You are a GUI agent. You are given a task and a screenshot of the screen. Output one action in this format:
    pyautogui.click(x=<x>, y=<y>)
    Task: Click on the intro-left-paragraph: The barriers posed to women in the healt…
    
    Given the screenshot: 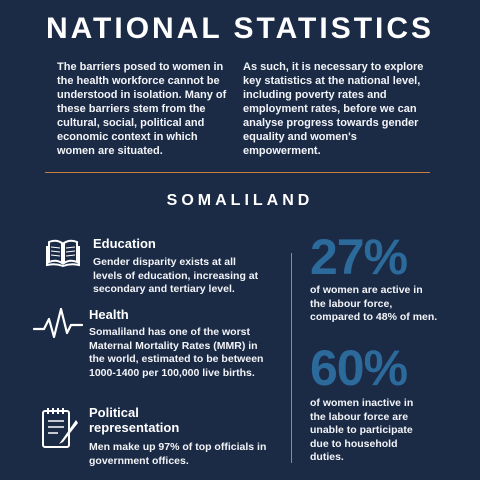 What is the action you would take?
    pyautogui.click(x=142, y=109)
    